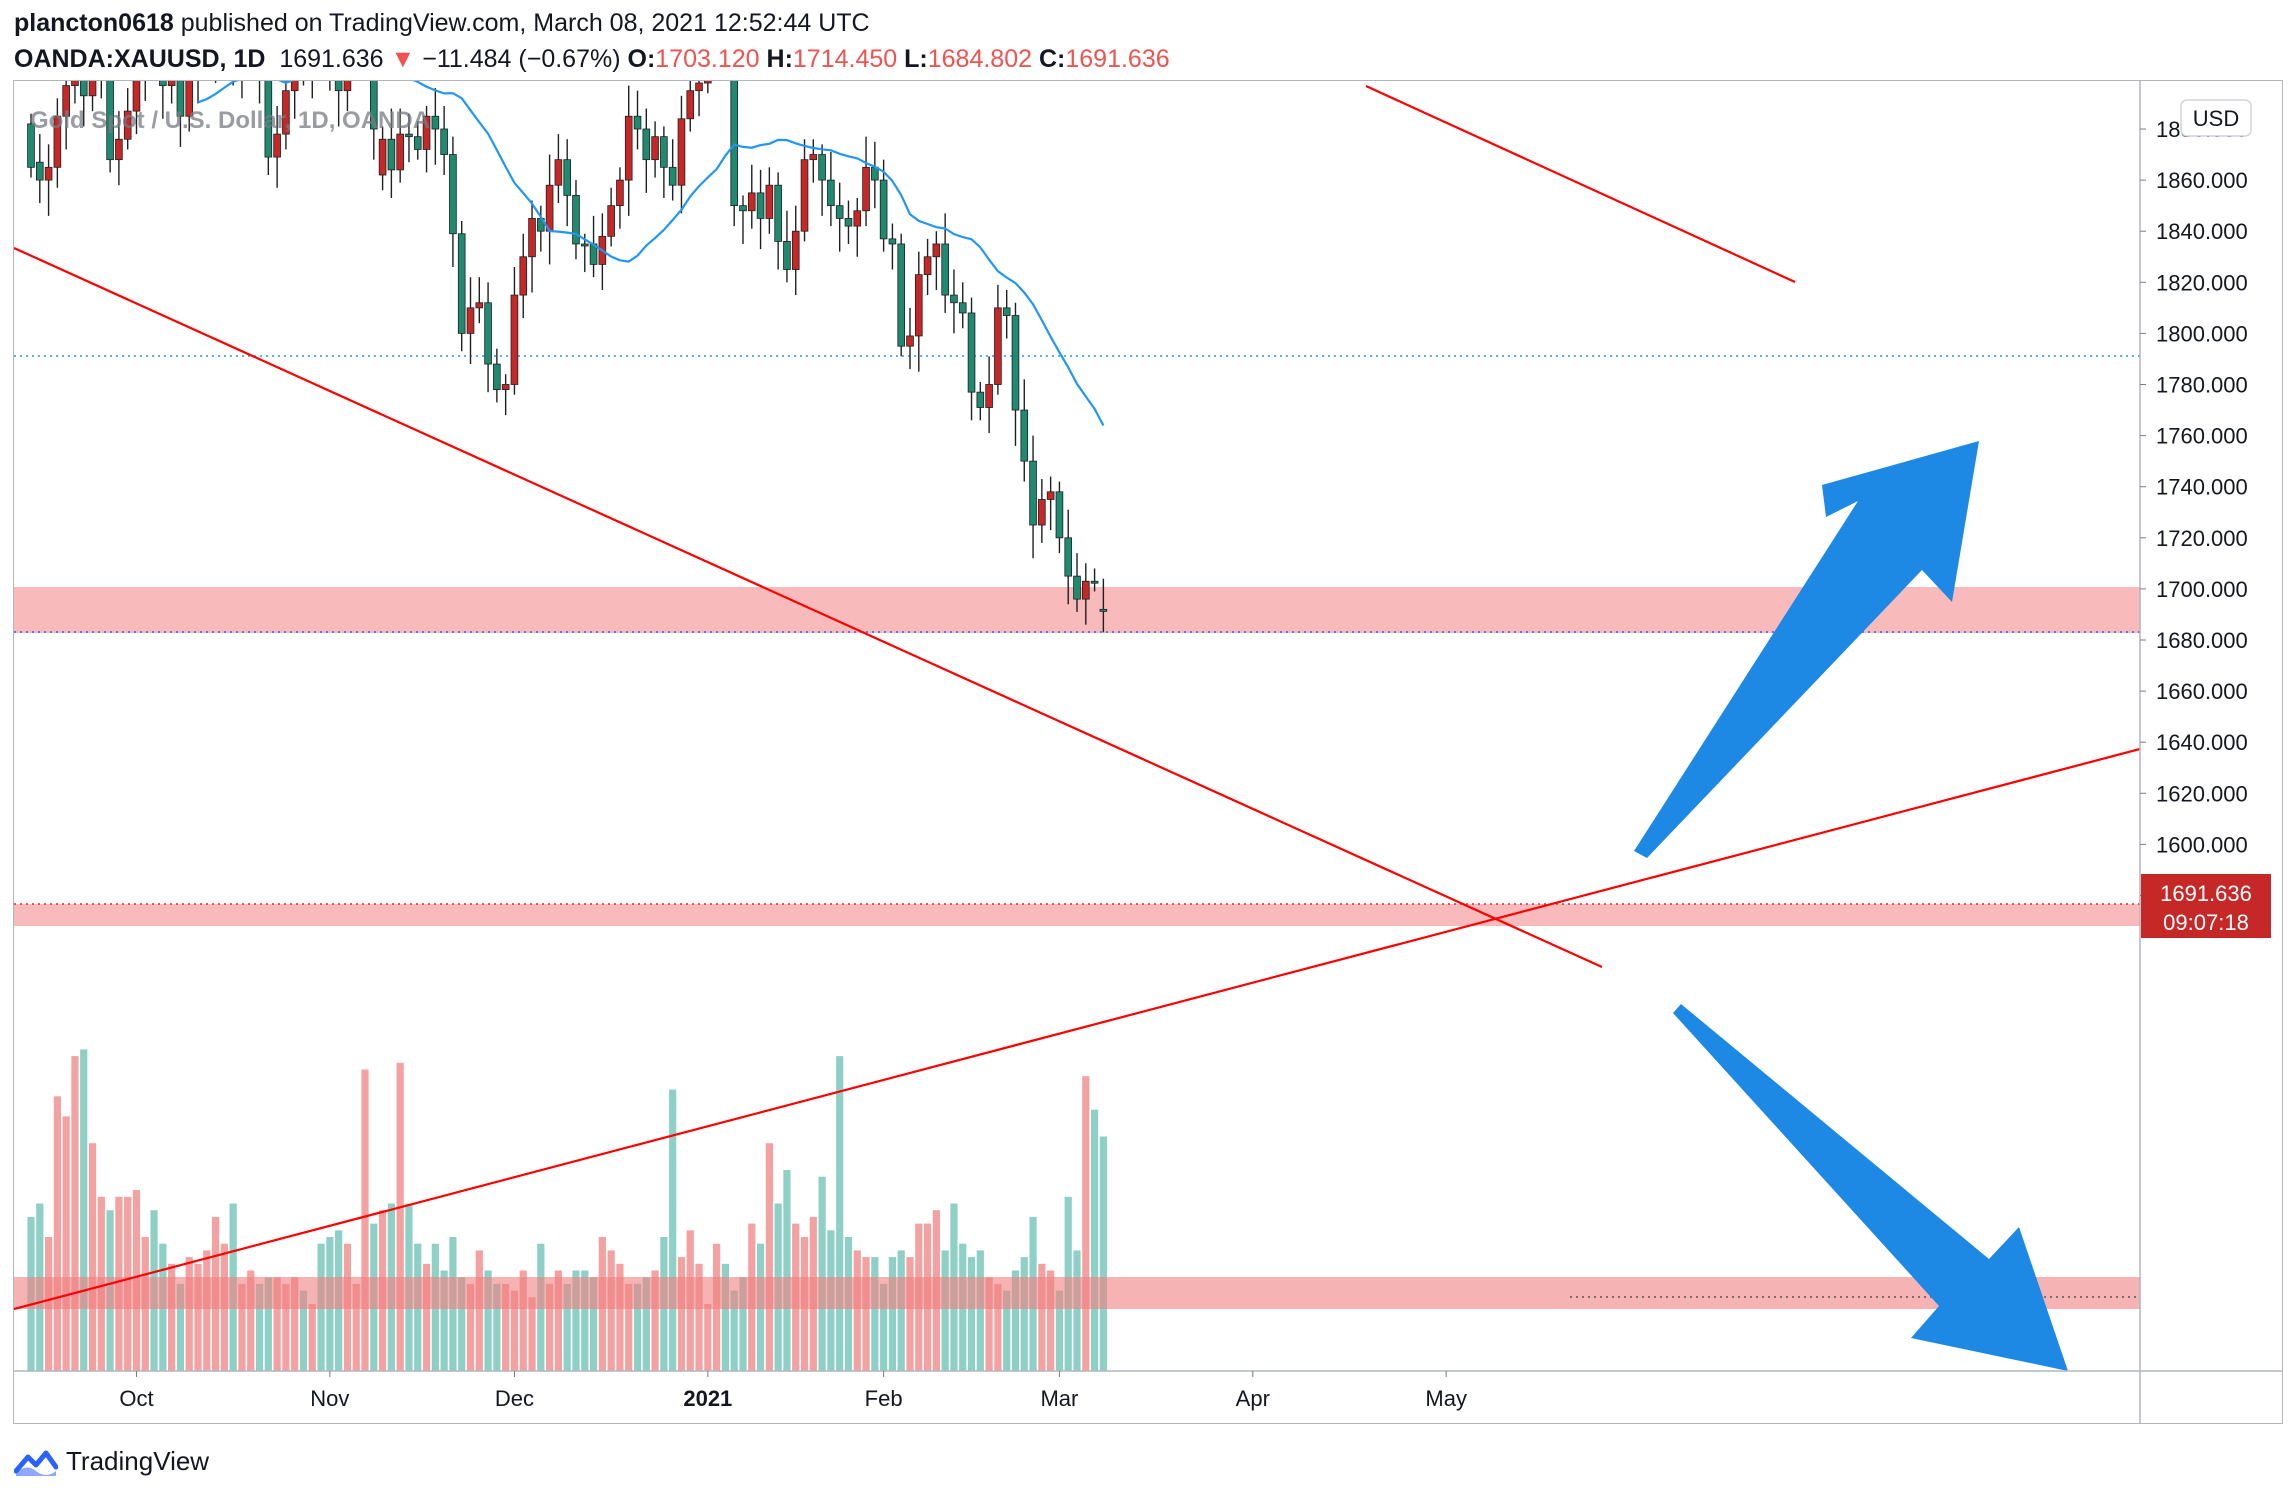 The width and height of the screenshot is (2294, 1498). Describe the element at coordinates (94, 23) in the screenshot. I see `author-name: plancton0618` at that location.